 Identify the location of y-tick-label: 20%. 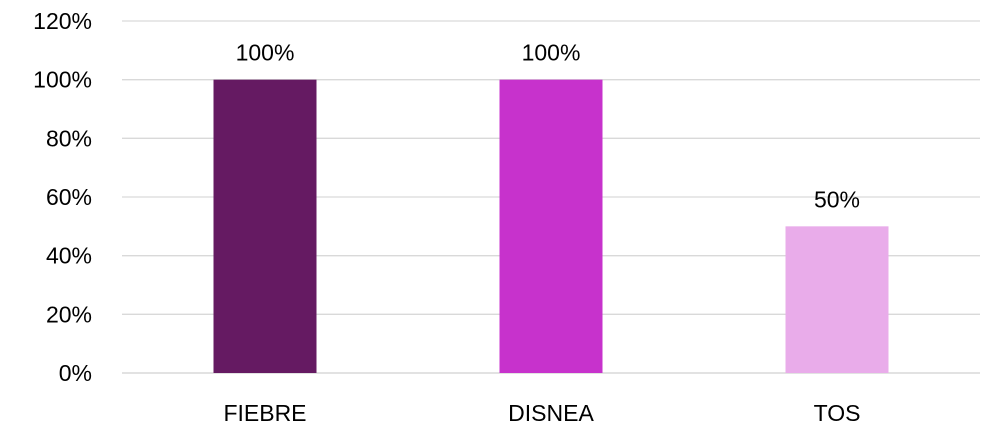
(69, 314).